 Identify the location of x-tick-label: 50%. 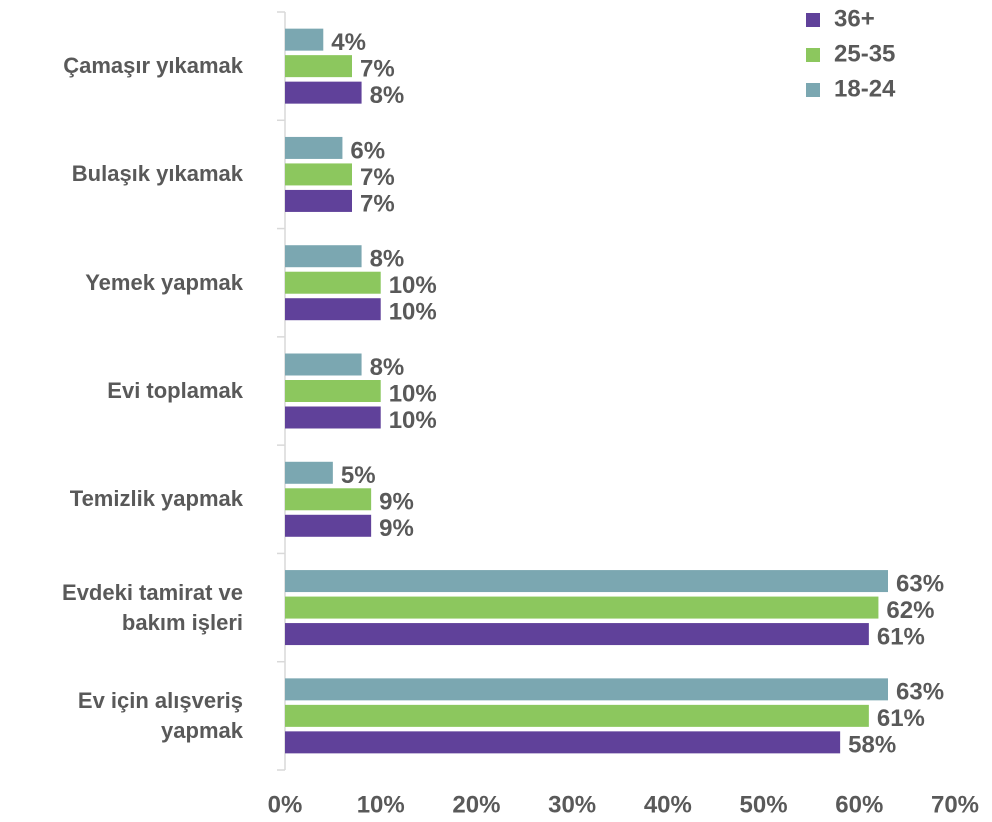
(764, 804).